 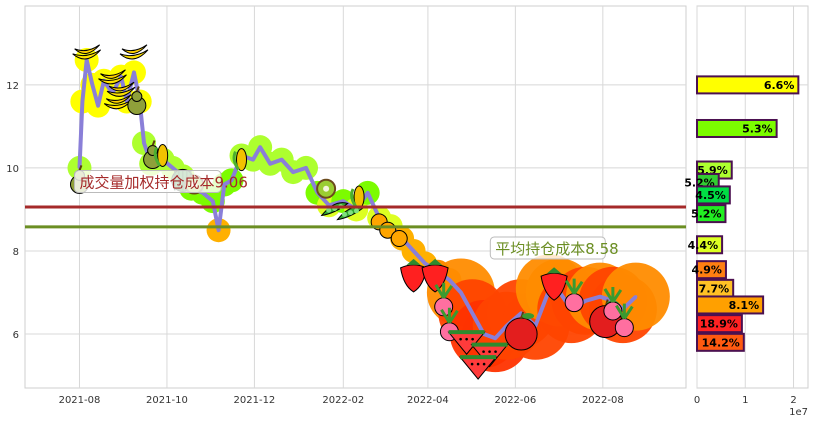 I want to click on y-tick-label: 6, so click(x=16, y=335).